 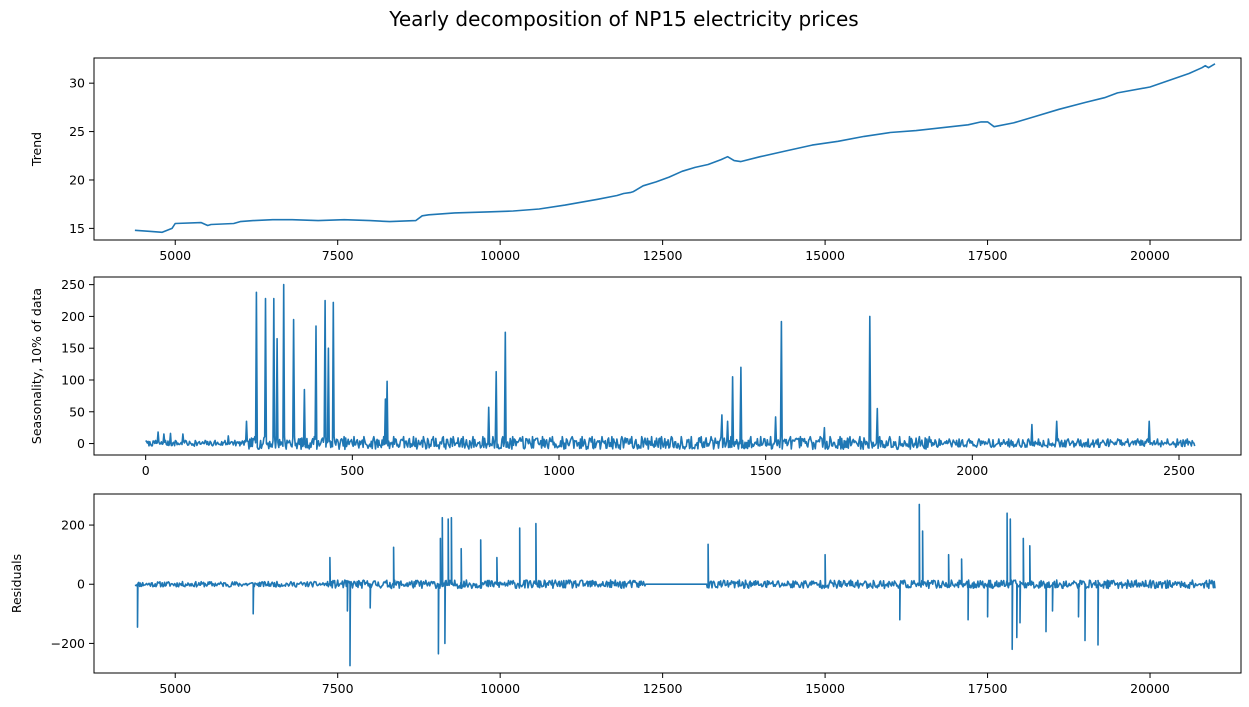 What do you see at coordinates (175, 255) in the screenshot?
I see `trend-x-tick-label: 5000` at bounding box center [175, 255].